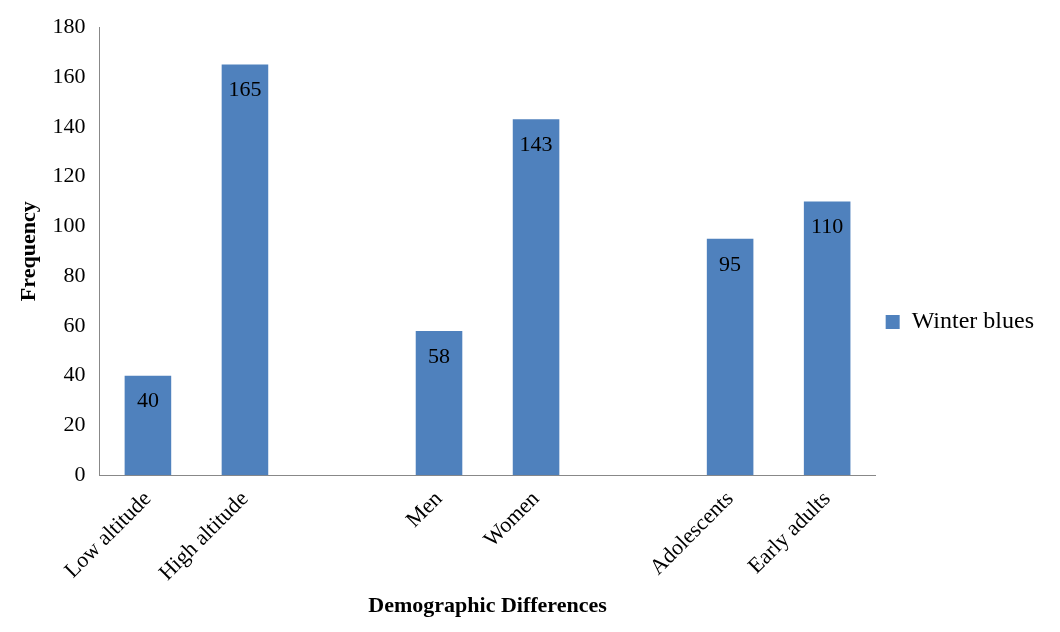  Describe the element at coordinates (80, 474) in the screenshot. I see `y-tick-label: 0` at that location.